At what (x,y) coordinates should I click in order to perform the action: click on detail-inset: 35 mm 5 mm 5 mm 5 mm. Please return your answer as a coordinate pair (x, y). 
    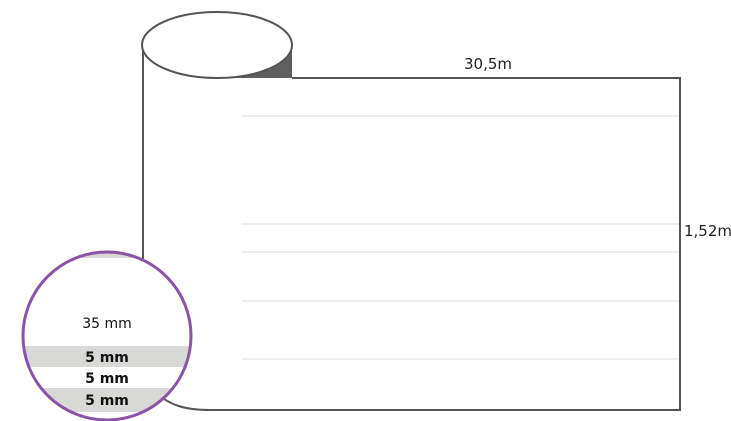
    Looking at the image, I should click on (107, 335).